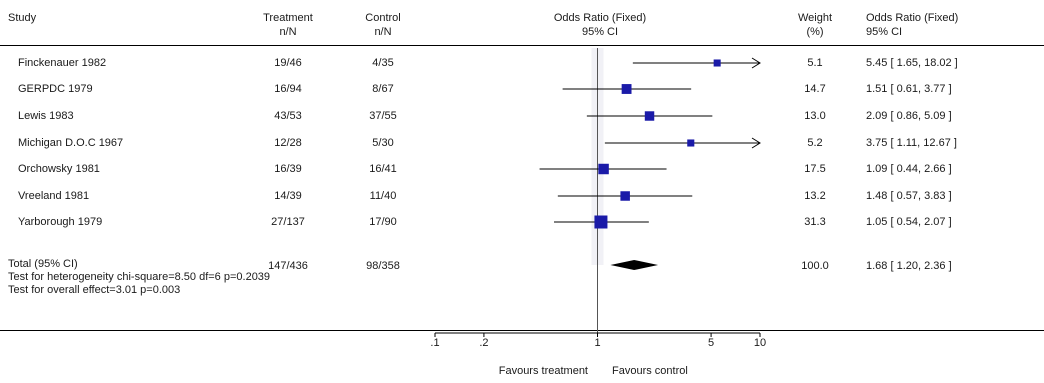 The width and height of the screenshot is (1044, 383). I want to click on header-study: Study, so click(22, 18).